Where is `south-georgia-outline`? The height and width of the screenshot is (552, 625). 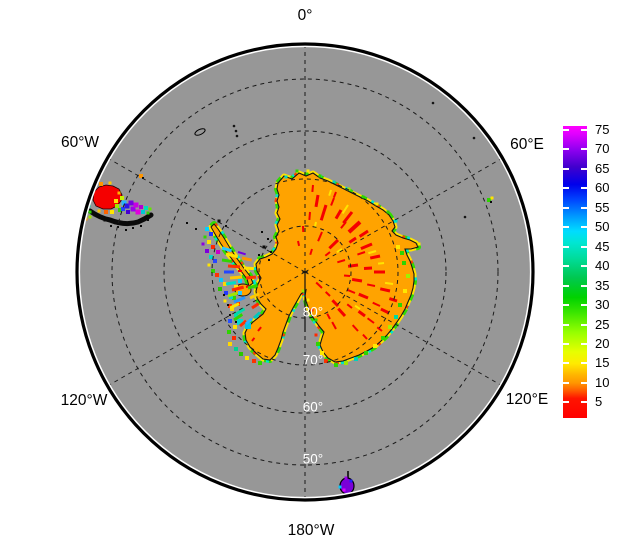
south-georgia-outline is located at coordinates (200, 132).